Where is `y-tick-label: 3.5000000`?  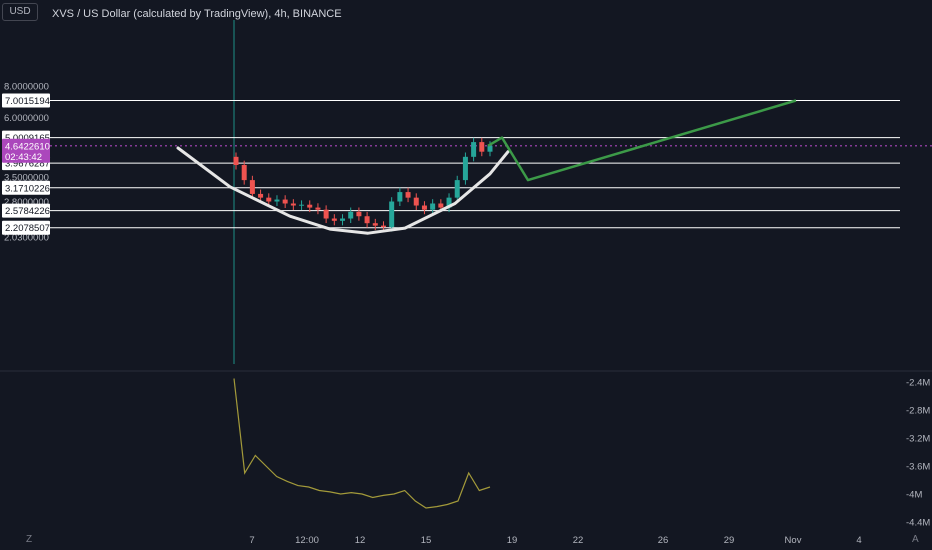 y-tick-label: 3.5000000 is located at coordinates (26, 177).